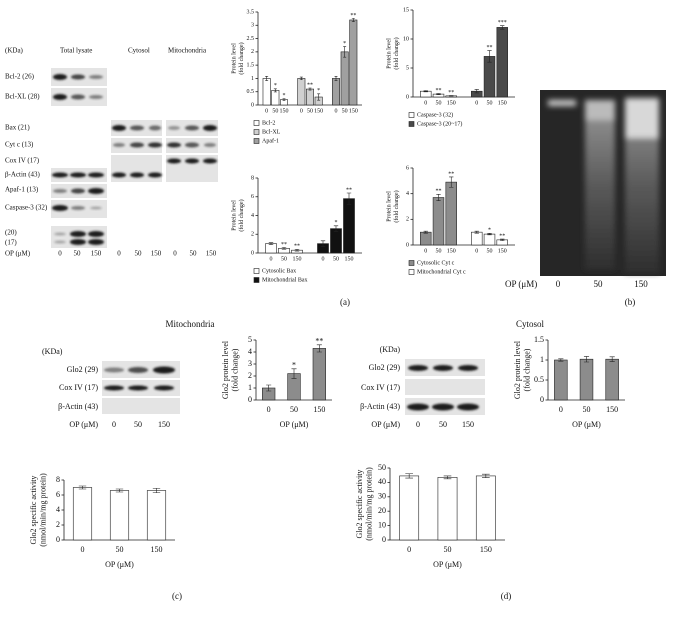  I want to click on y-tick-label: 5, so click(407, 68).